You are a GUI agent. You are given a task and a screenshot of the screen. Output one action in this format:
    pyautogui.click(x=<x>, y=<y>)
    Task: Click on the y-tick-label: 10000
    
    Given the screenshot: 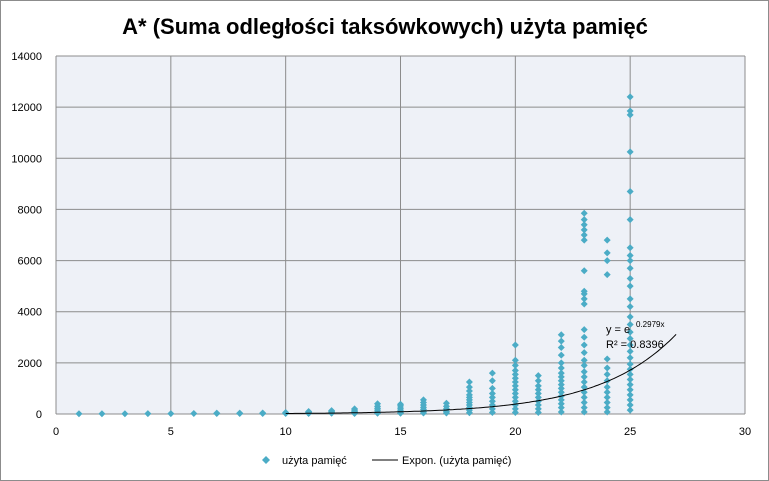 What is the action you would take?
    pyautogui.click(x=26, y=159)
    